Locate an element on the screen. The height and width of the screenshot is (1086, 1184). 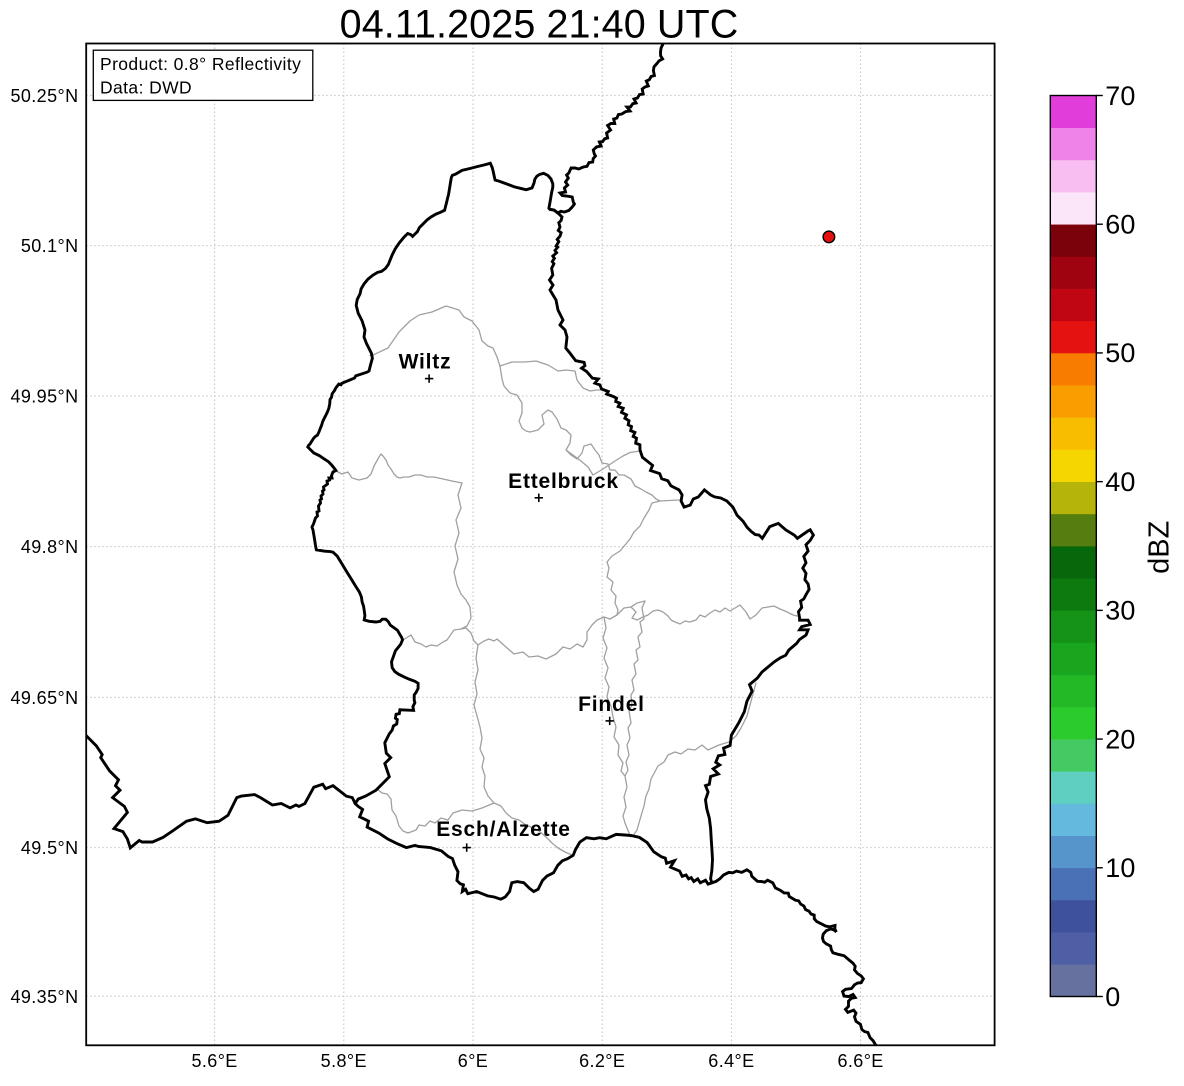
svg-text: 10 is located at coordinates (1120, 868).